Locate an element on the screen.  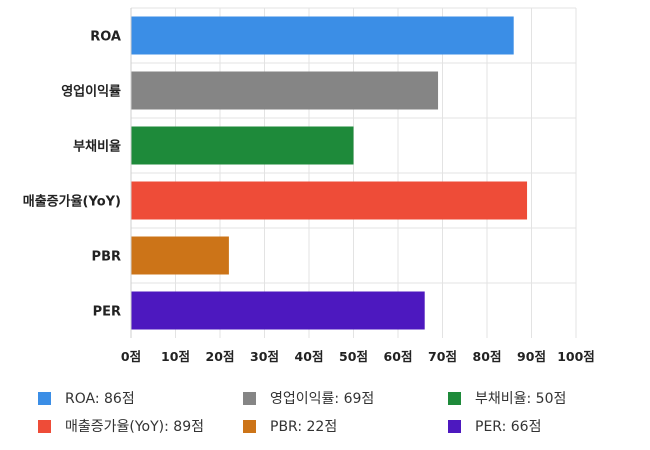
x-tick-label: 70점 is located at coordinates (442, 356).